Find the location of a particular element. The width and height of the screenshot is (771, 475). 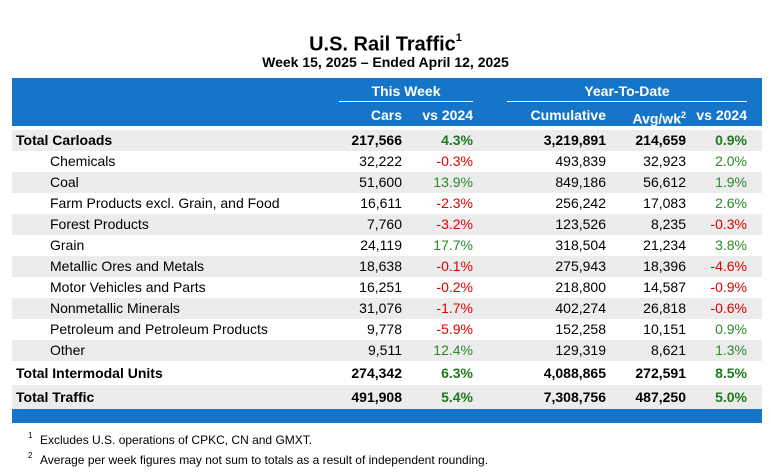

cell-vs2024-ytd: 2.6% is located at coordinates (731, 203).